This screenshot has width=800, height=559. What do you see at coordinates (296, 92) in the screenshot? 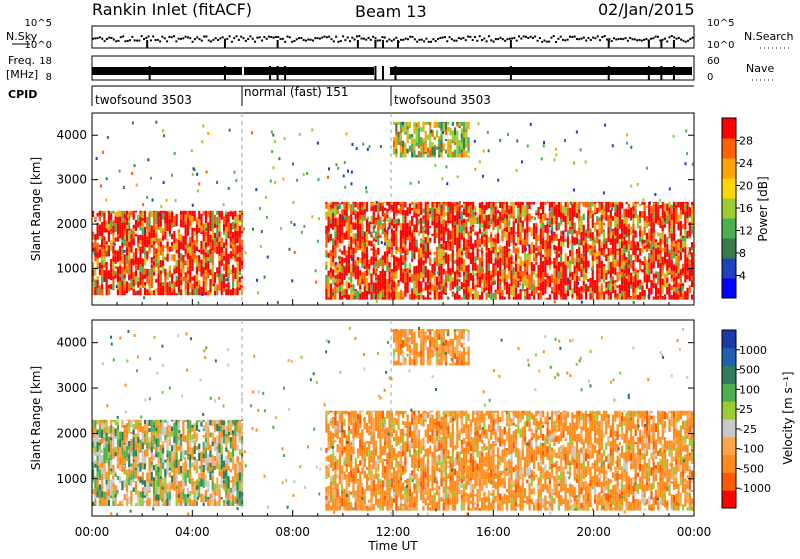
I see `cpid-segment-2: normal (fast) 151` at bounding box center [296, 92].